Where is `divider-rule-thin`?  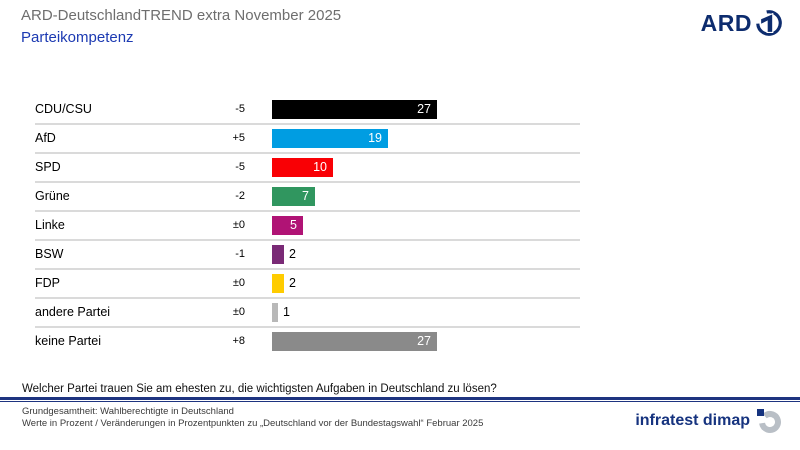 divider-rule-thin is located at coordinates (400, 401).